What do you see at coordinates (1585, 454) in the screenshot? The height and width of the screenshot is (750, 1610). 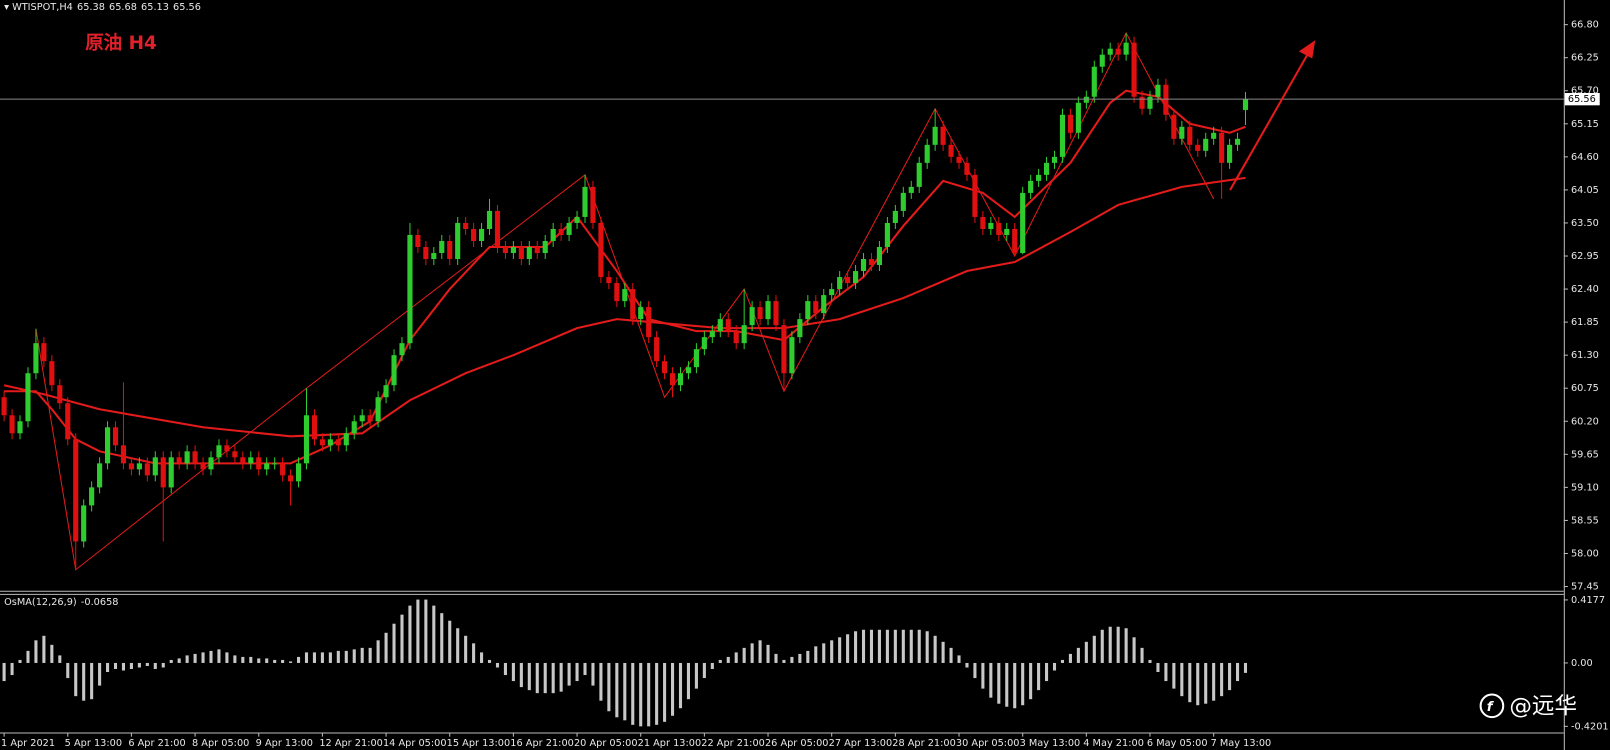 I see `y-tick-label: 59.65` at bounding box center [1585, 454].